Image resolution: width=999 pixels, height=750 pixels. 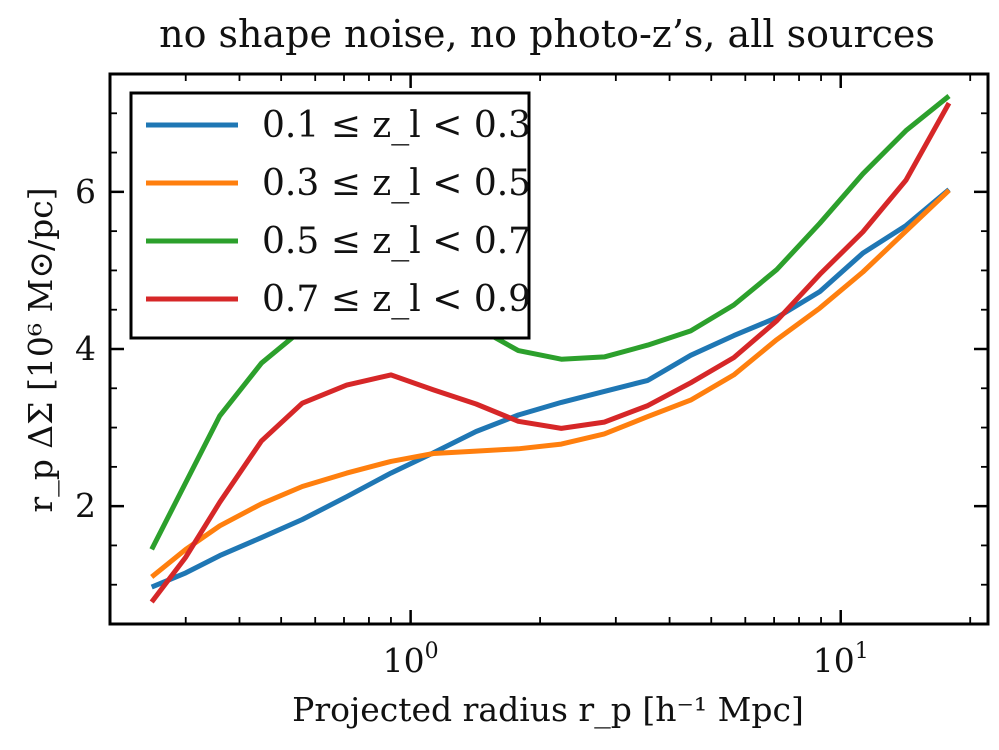 I want to click on x-tick-label: 10⁰, so click(x=411, y=659).